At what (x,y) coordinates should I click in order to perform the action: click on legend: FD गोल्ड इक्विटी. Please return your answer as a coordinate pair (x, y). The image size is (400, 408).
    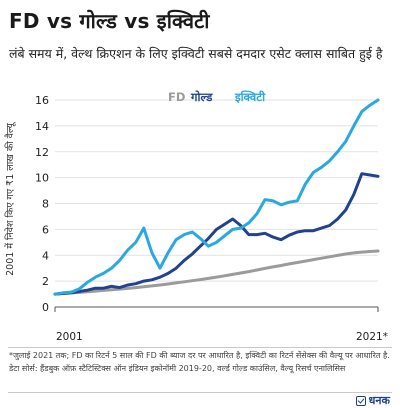
    Looking at the image, I should click on (217, 97).